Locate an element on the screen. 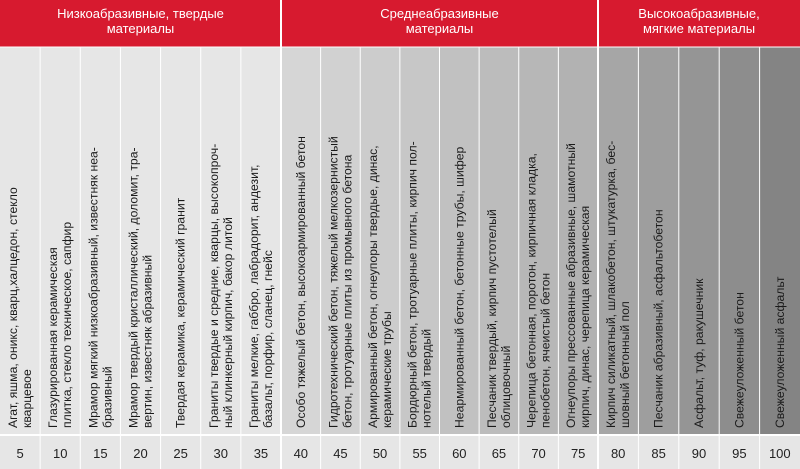  abrasiveness-value: 70 is located at coordinates (538, 453).